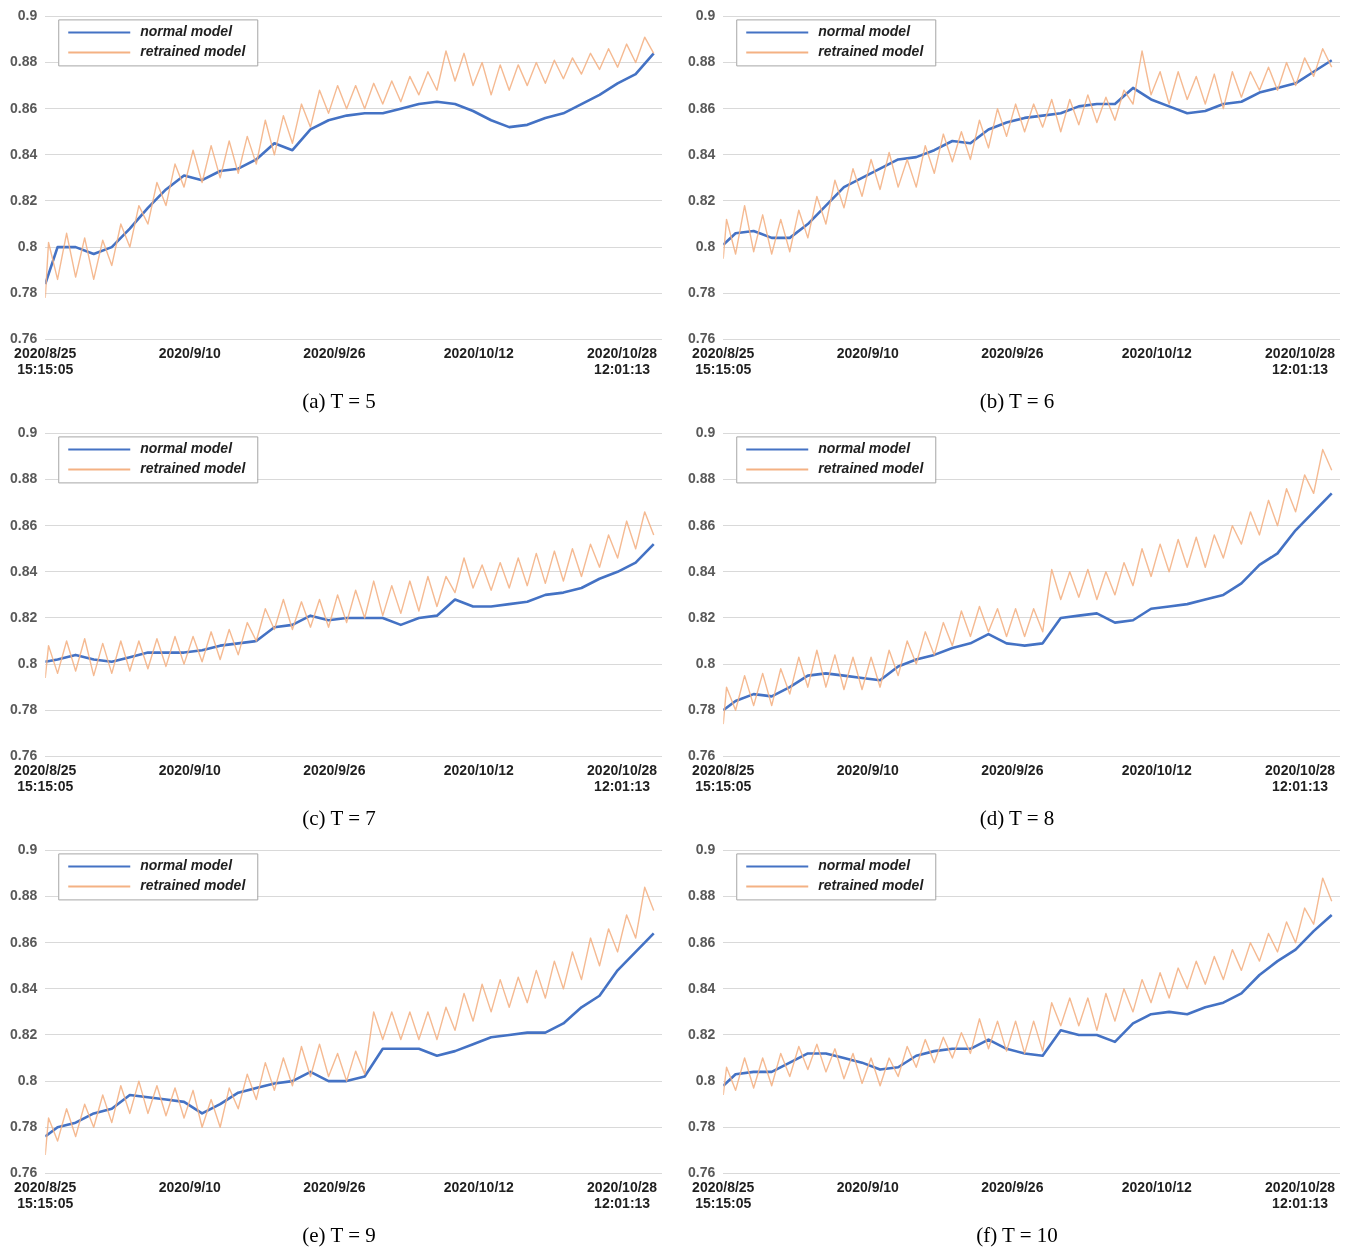 The image size is (1356, 1251). I want to click on text: (f) T = 10, so click(1017, 1235).